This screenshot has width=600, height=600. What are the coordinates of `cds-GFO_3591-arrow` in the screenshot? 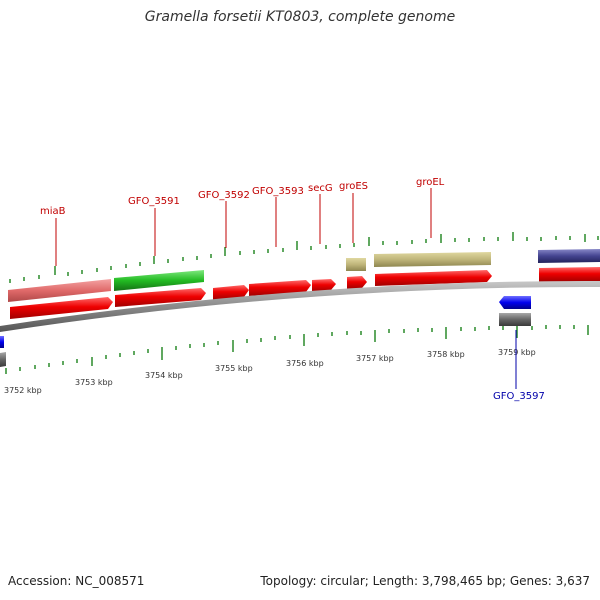 It's located at (160, 297).